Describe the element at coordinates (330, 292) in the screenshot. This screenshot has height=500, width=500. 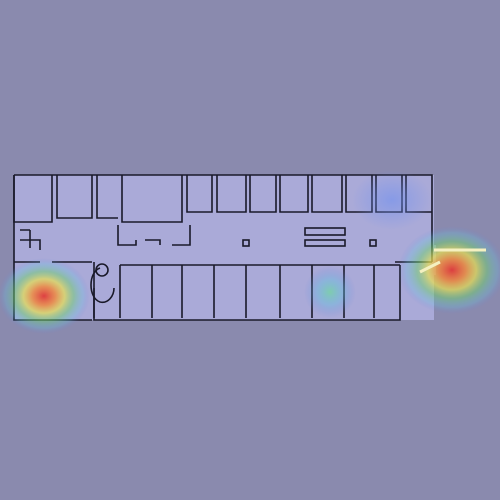
I see `hotspot-south-corridor-mid` at that location.